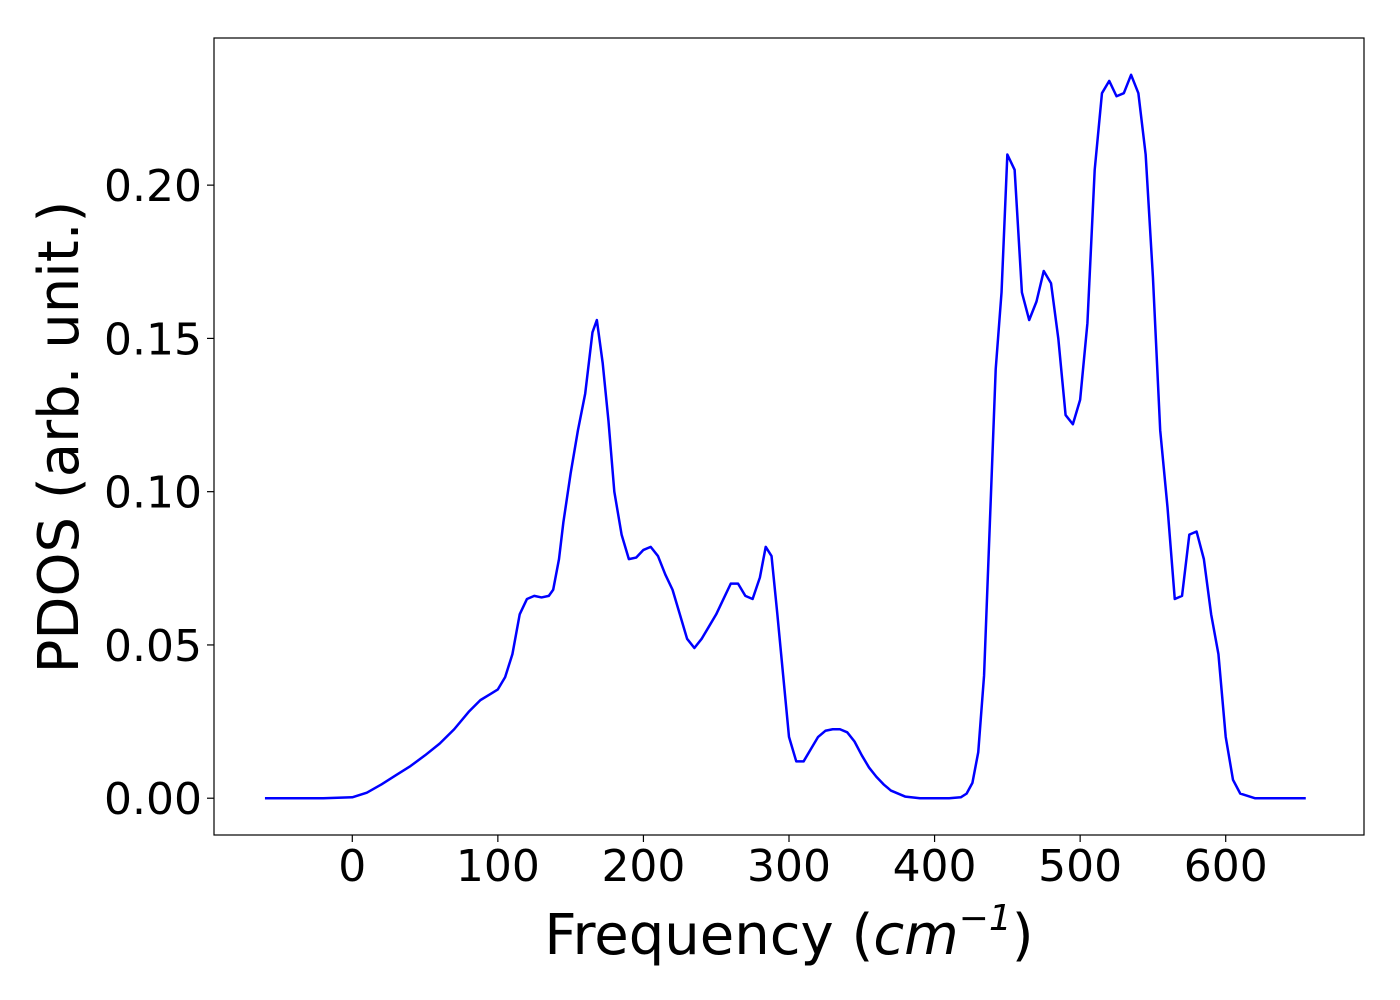 The image size is (1400, 1000). Describe the element at coordinates (498, 866) in the screenshot. I see `x-tick-label: 100` at that location.